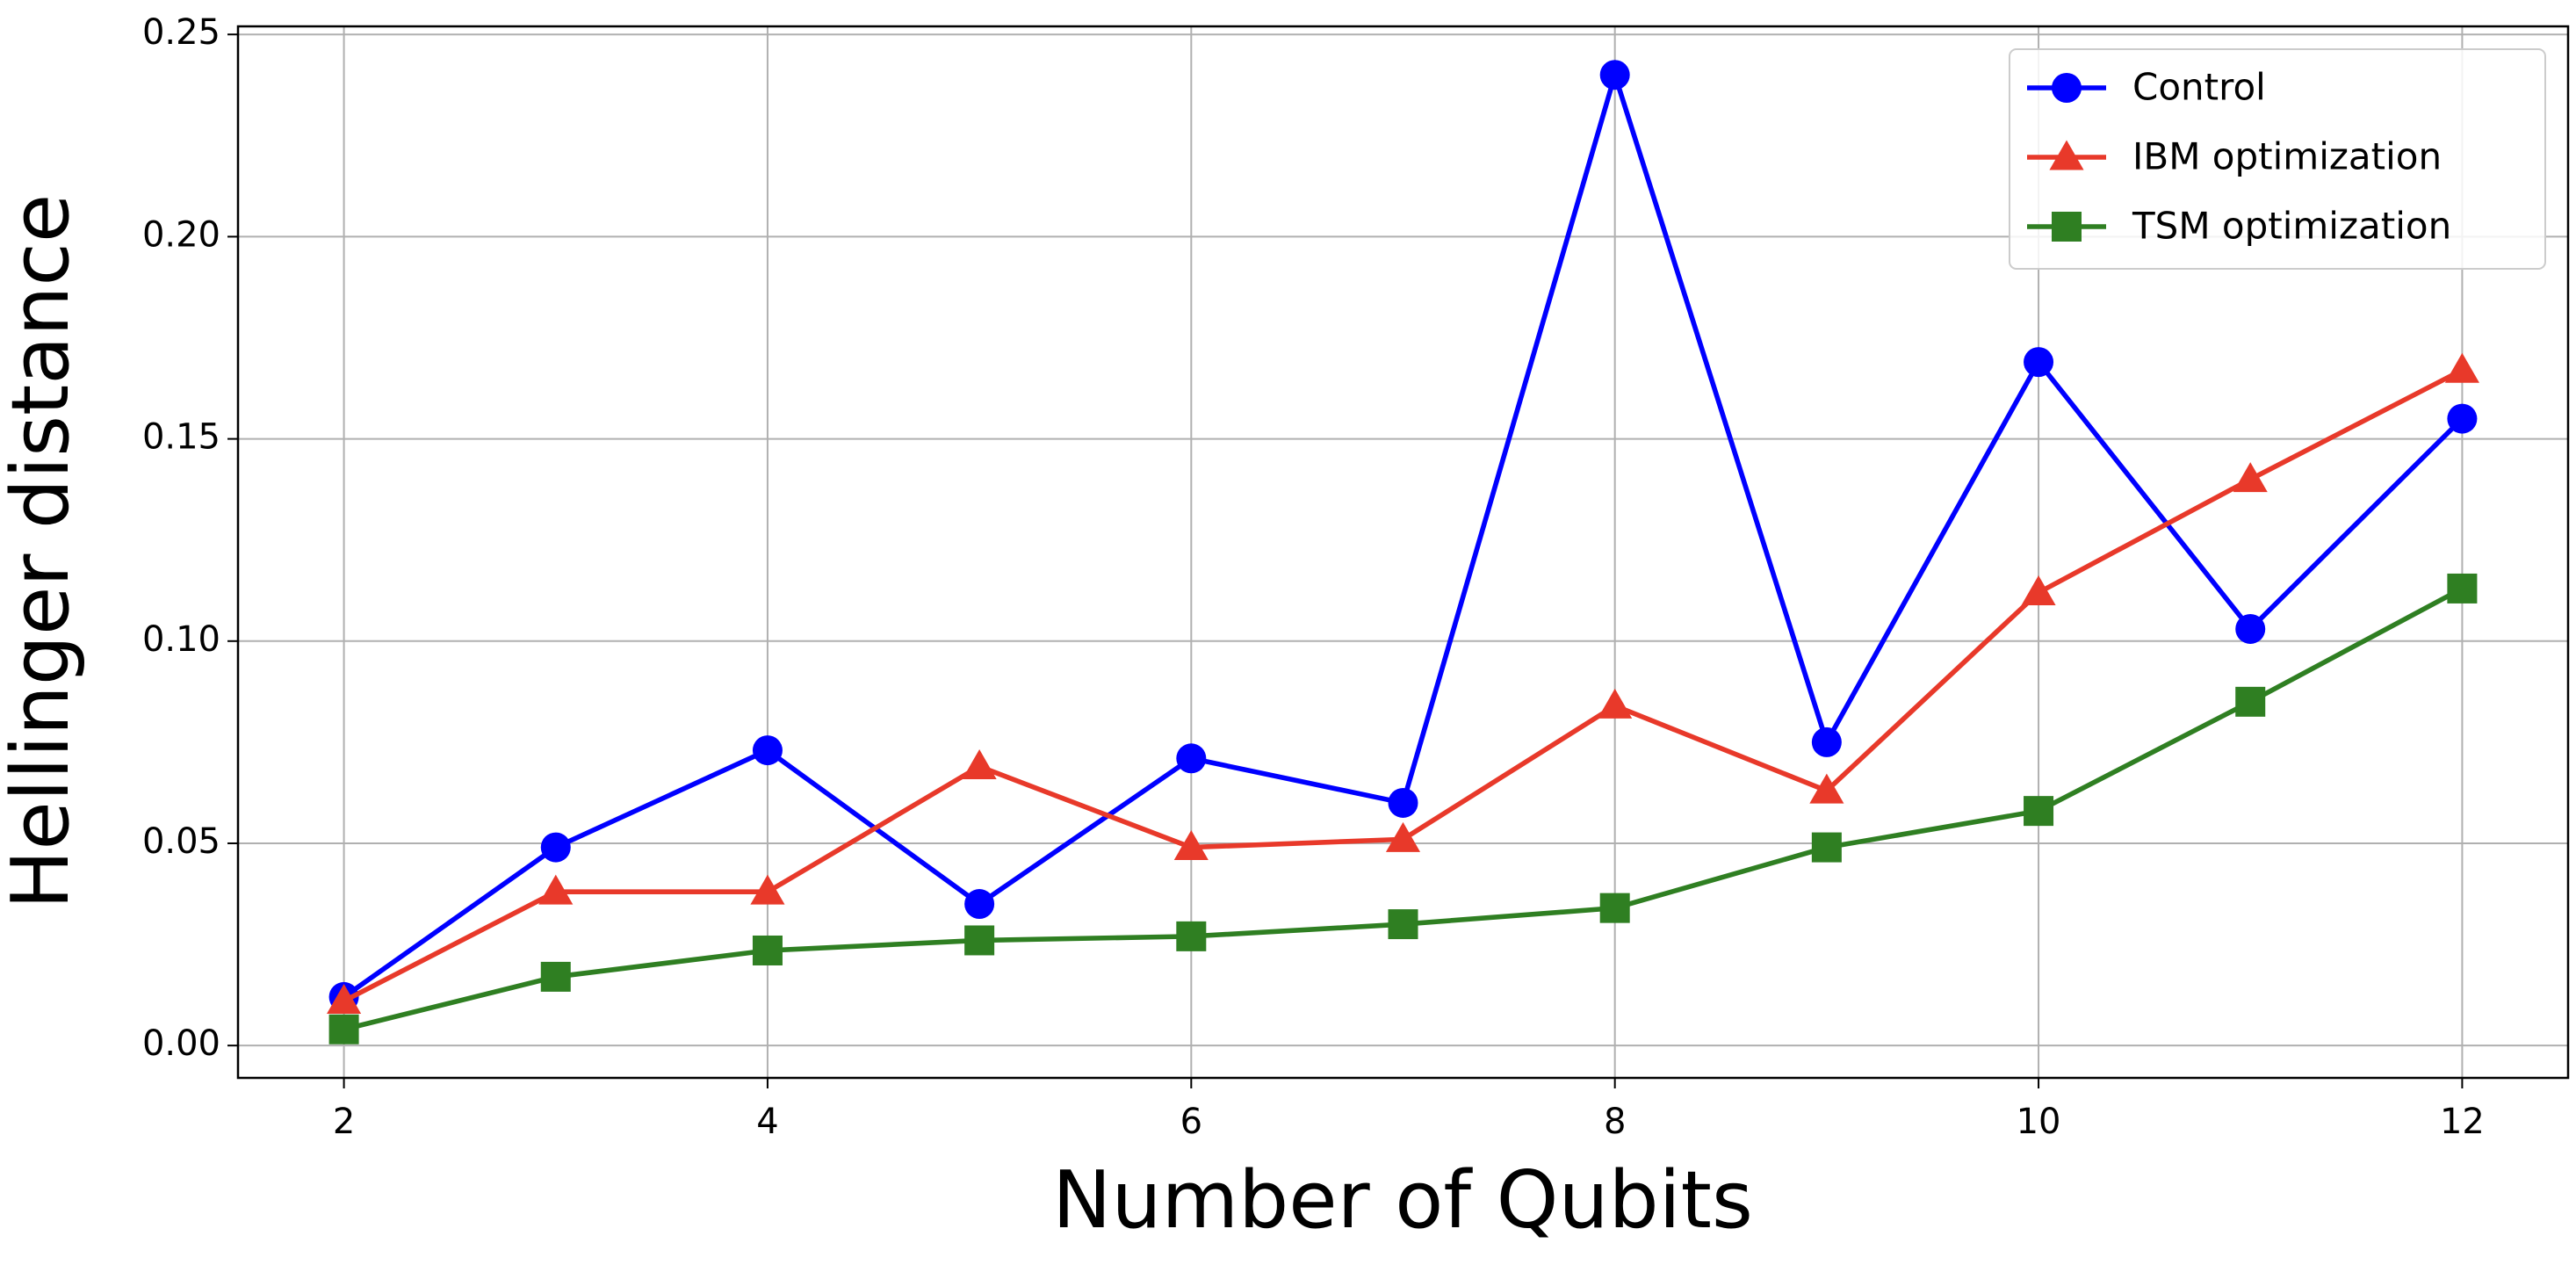 The height and width of the screenshot is (1265, 2576). Describe the element at coordinates (43, 552) in the screenshot. I see `y-axis-label: Hellinger distance` at that location.